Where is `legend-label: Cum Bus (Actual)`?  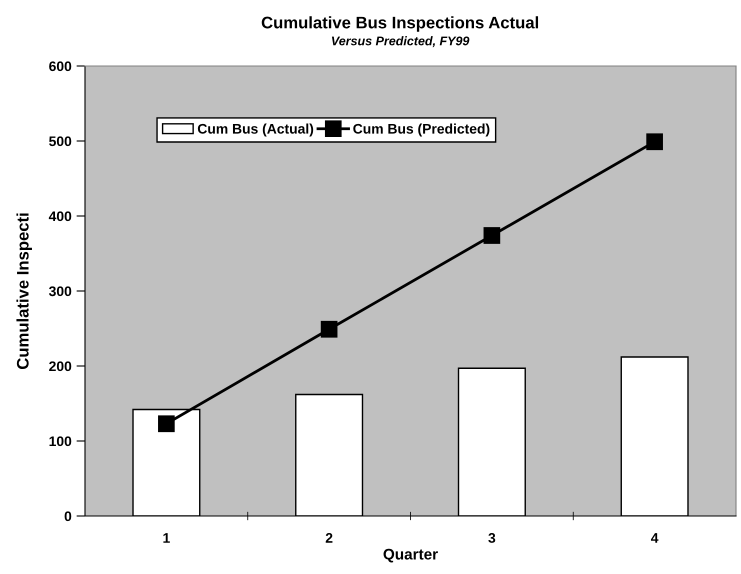
legend-label: Cum Bus (Actual) is located at coordinates (256, 130).